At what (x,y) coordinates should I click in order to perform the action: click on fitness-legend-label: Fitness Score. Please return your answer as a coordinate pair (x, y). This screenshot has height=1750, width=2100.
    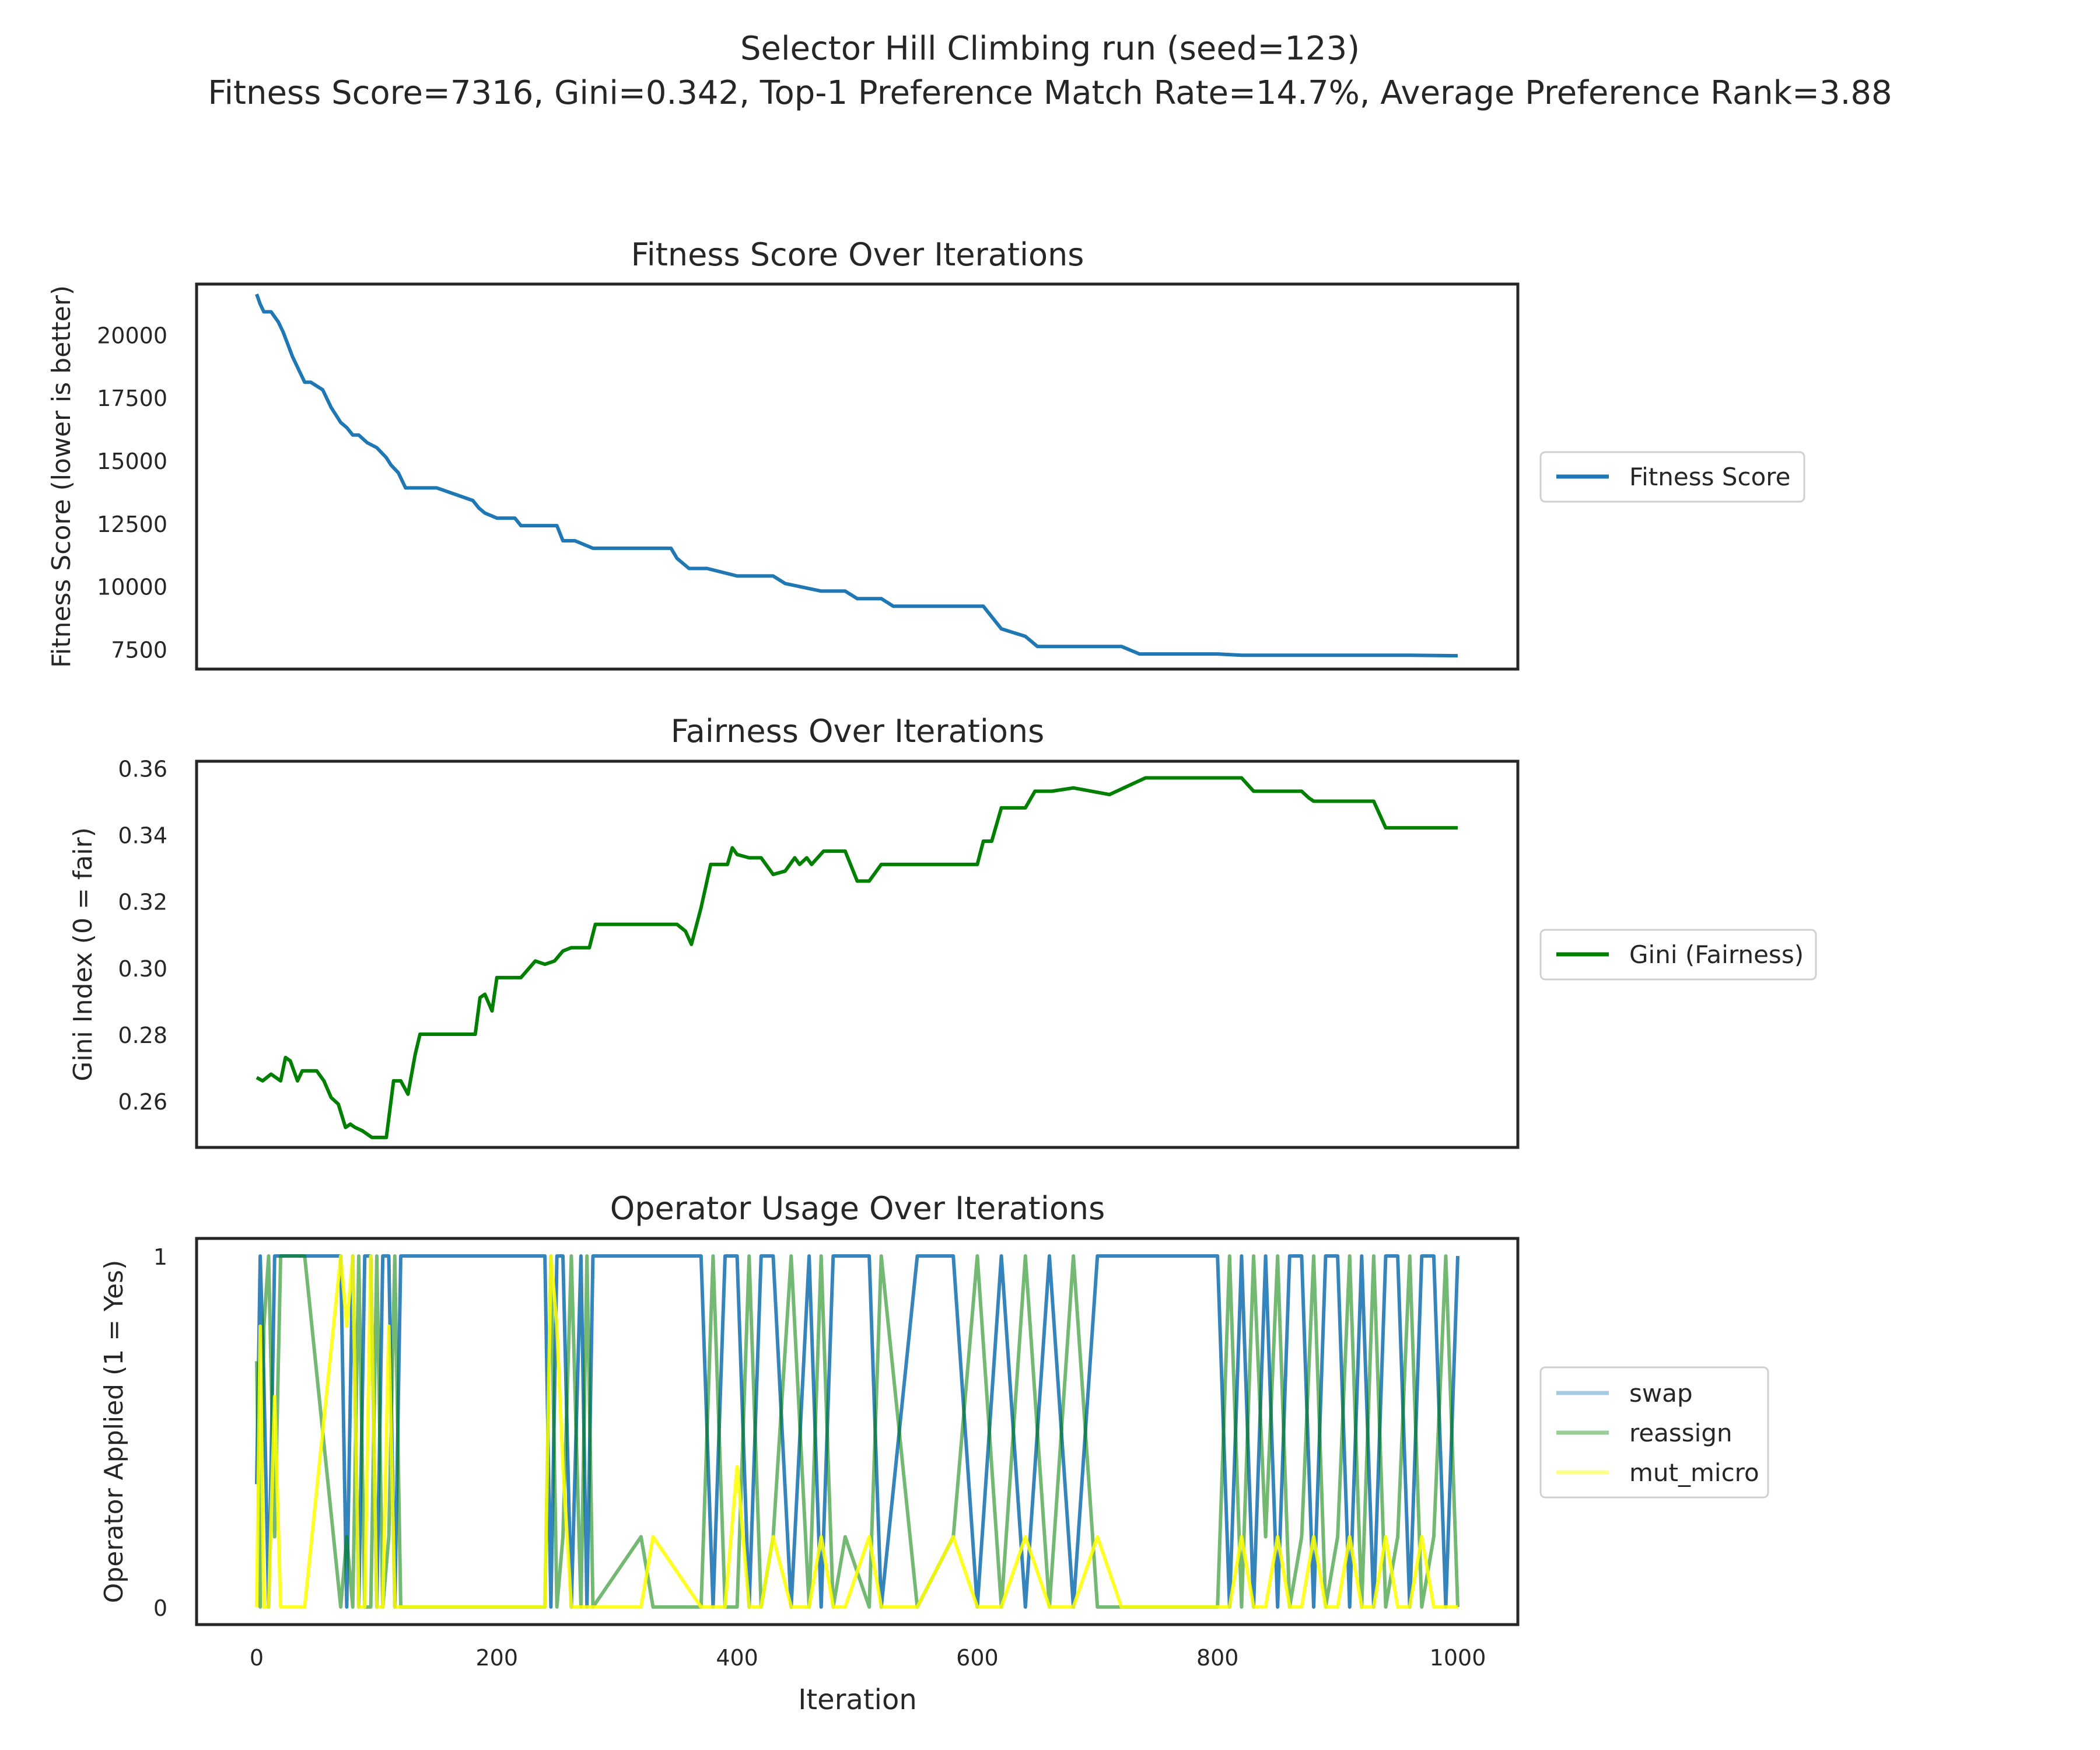
    Looking at the image, I should click on (1709, 477).